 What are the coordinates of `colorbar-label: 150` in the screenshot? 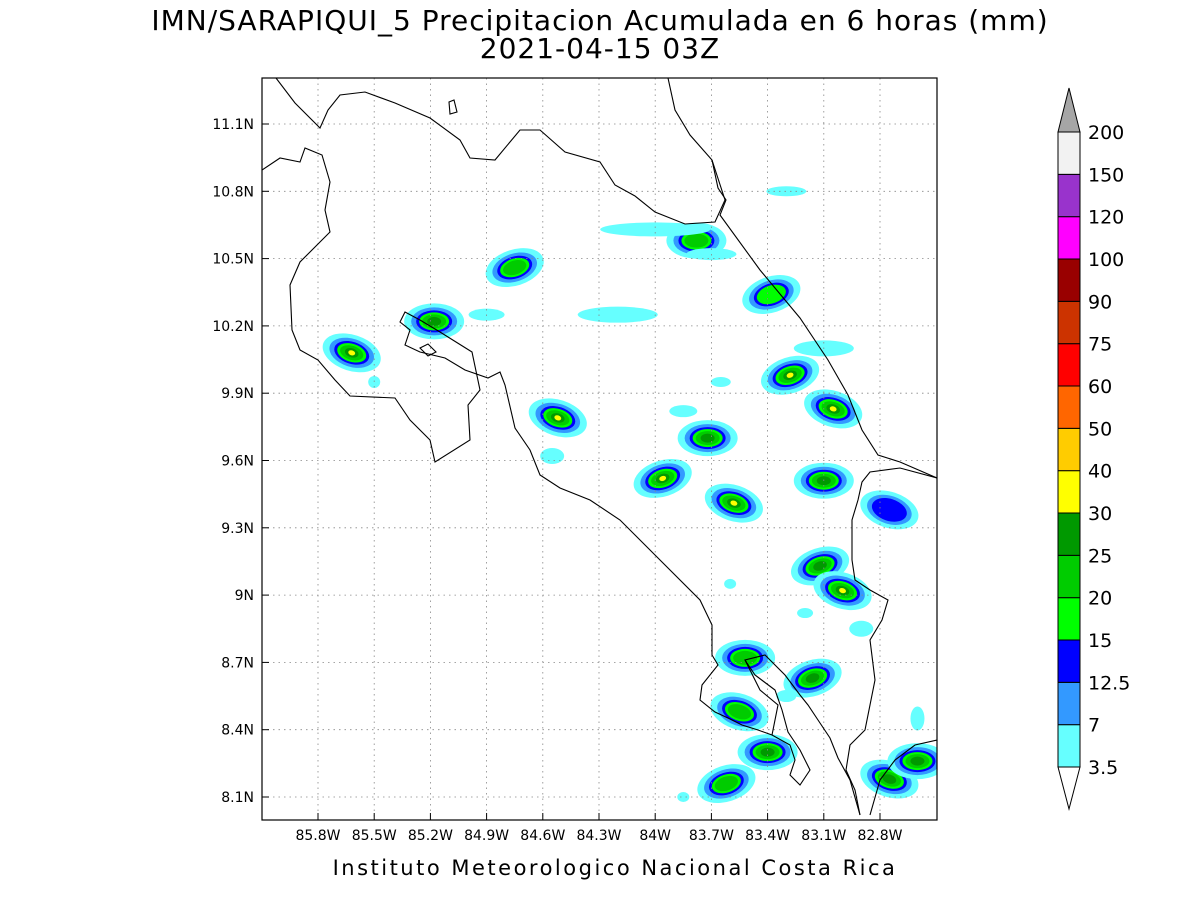 It's located at (1106, 175).